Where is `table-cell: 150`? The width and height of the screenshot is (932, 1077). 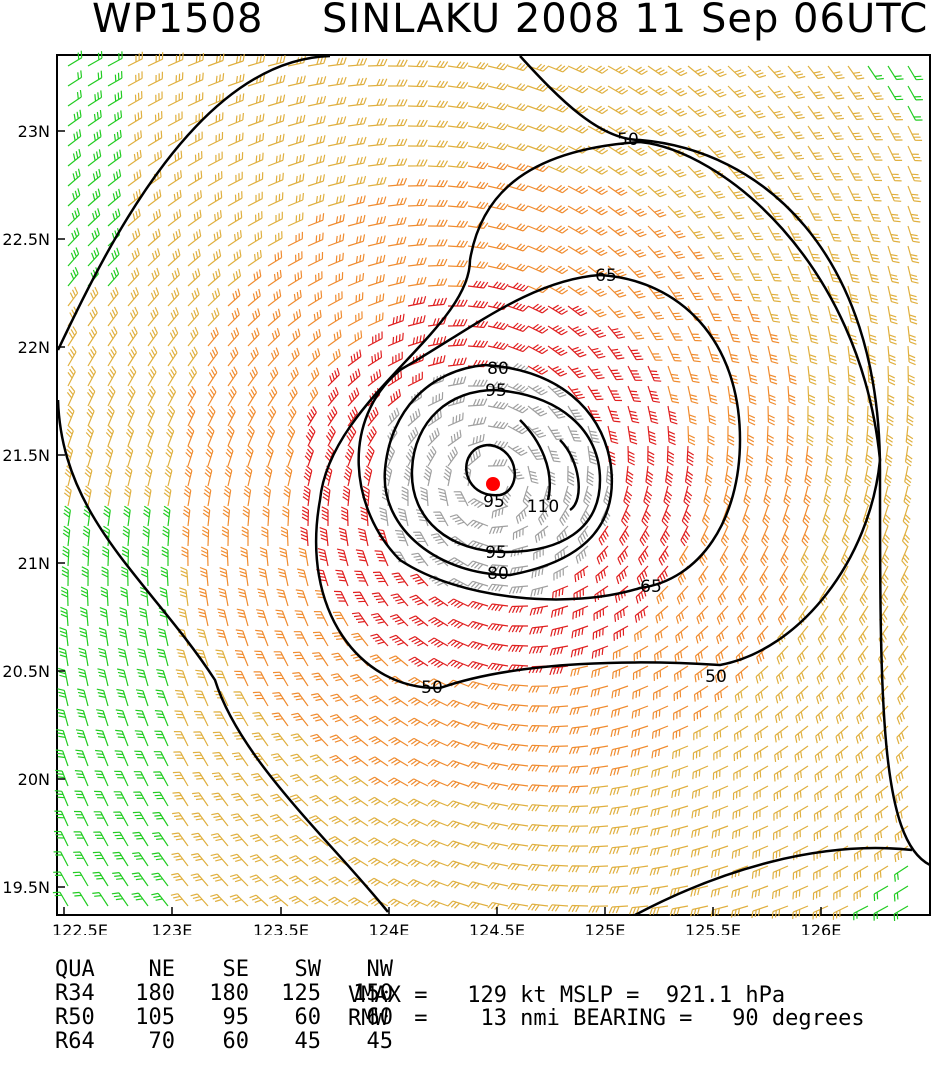 table-cell: 150 is located at coordinates (373, 993).